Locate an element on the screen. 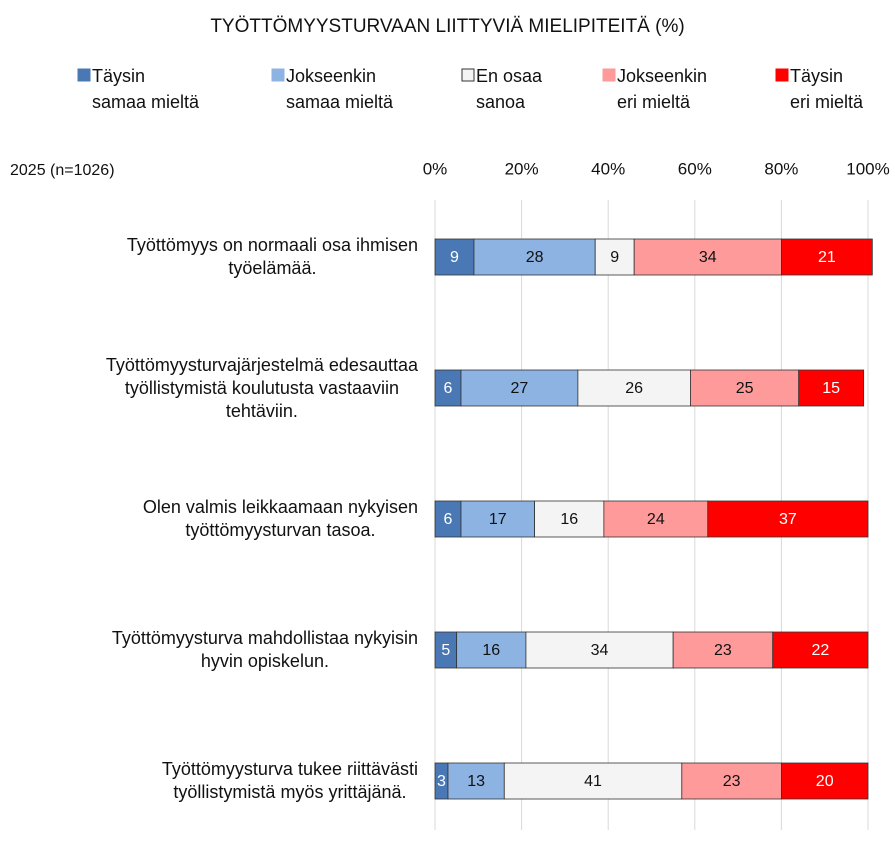 The width and height of the screenshot is (895, 841). legend-label: Täysin samaa mieltä is located at coordinates (146, 89).